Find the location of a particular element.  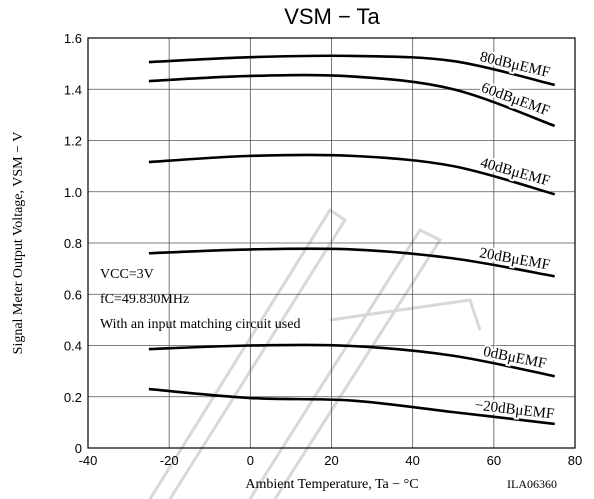

x-tick-label: 20 is located at coordinates (331, 460).